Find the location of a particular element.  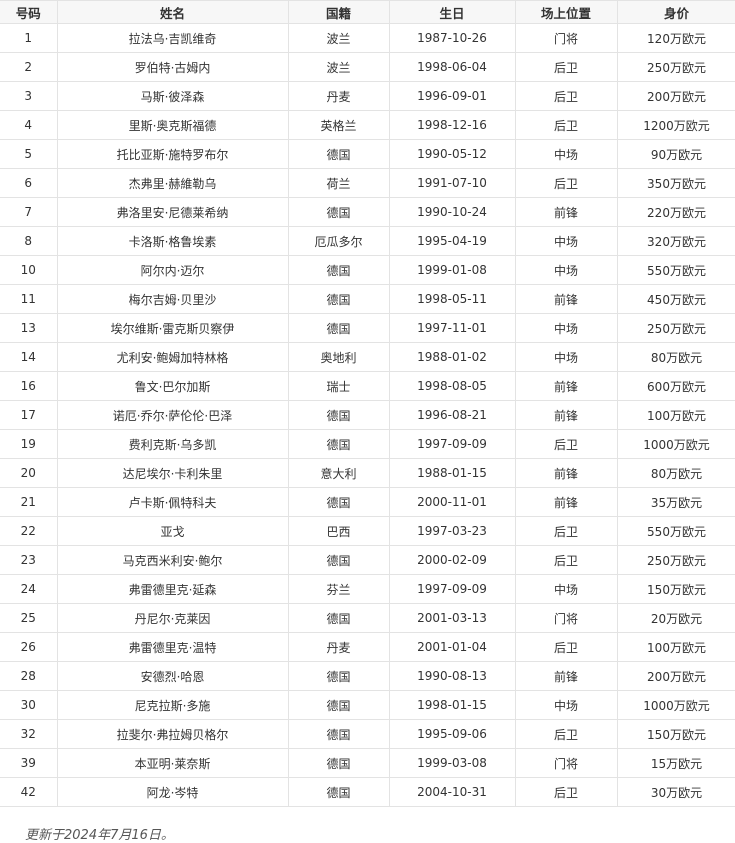

header-name: 姓名 is located at coordinates (172, 12).